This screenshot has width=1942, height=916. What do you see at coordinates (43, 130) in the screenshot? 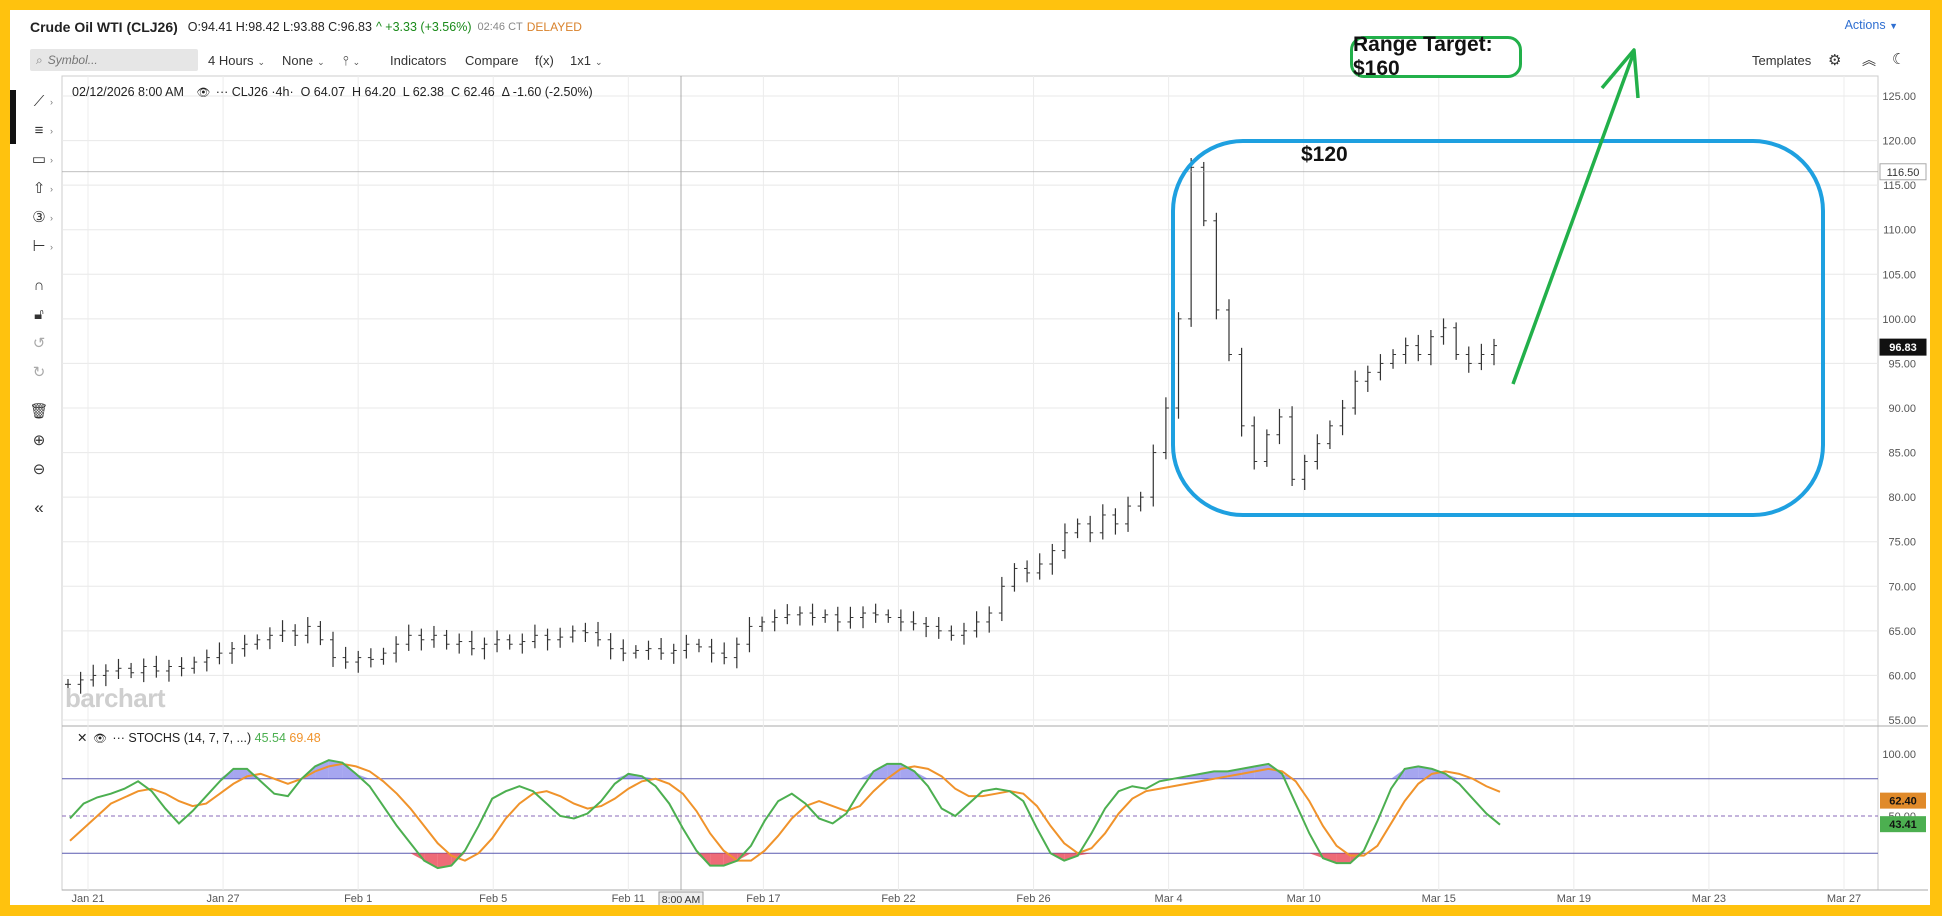
I see `fib-tool-icon: ≡ ›` at bounding box center [43, 130].